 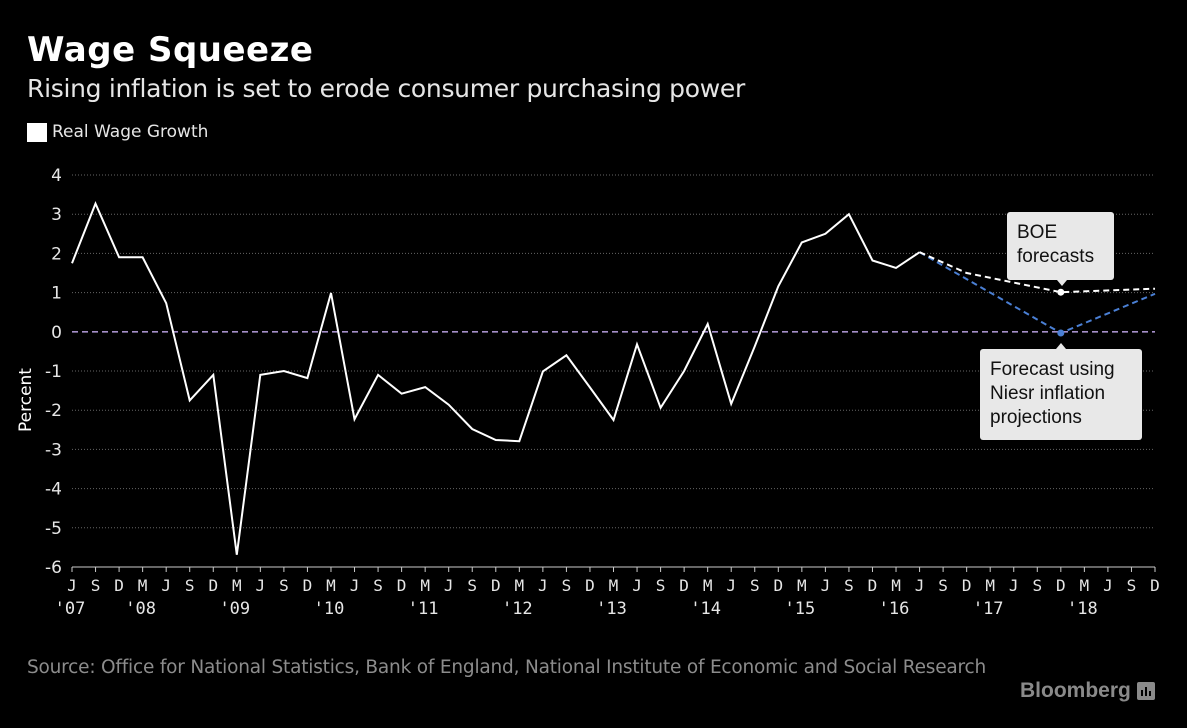 I want to click on legend-swatch-real-wage-growth, so click(x=37, y=132).